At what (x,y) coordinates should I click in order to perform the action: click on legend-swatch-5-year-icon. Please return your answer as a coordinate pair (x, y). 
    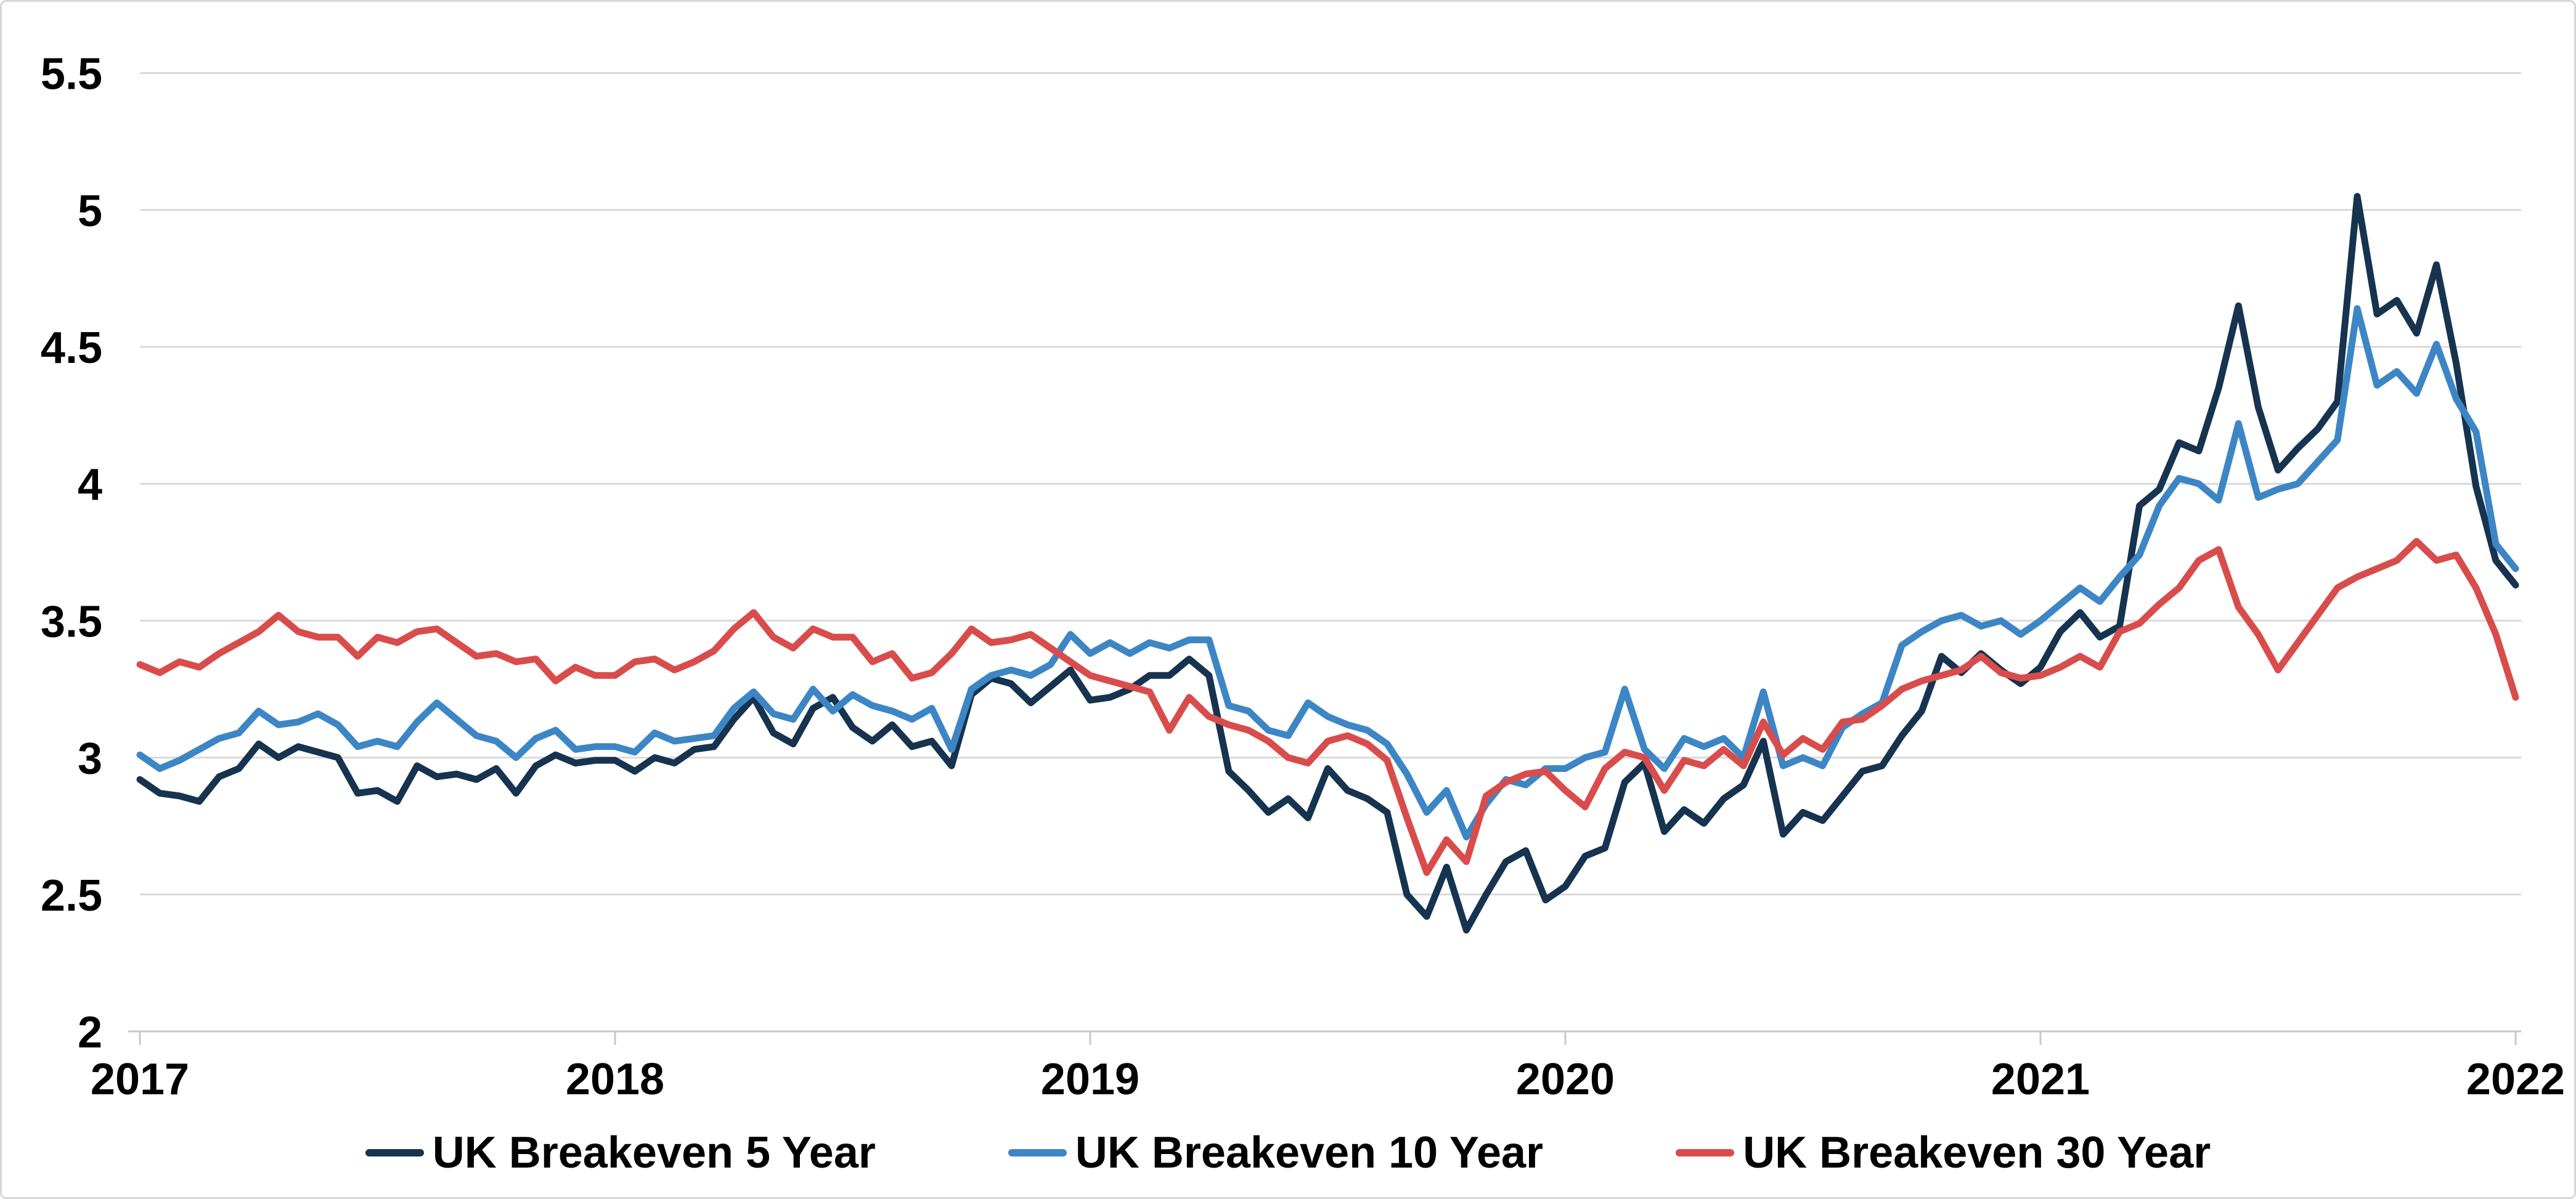
    Looking at the image, I should click on (394, 1152).